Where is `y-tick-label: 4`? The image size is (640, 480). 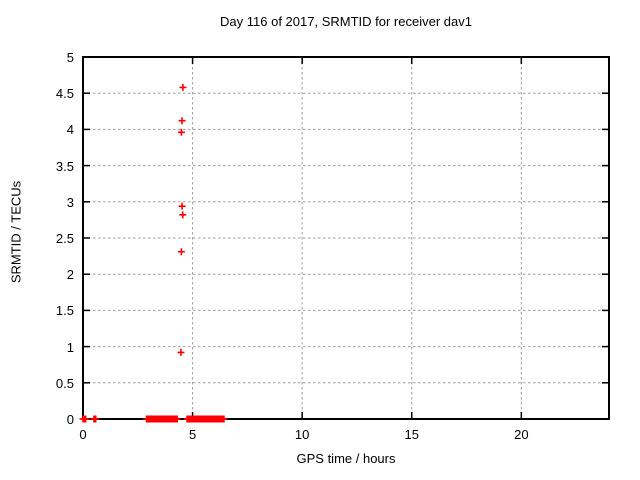 y-tick-label: 4 is located at coordinates (70, 130).